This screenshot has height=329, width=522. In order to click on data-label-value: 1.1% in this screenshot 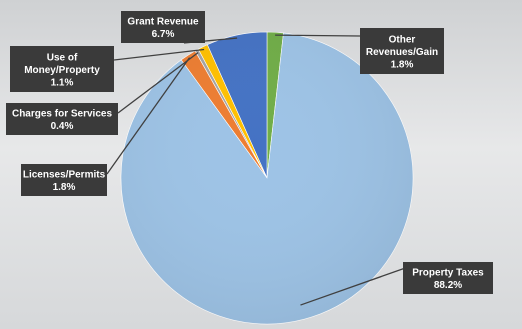, I will do `click(62, 82)`.